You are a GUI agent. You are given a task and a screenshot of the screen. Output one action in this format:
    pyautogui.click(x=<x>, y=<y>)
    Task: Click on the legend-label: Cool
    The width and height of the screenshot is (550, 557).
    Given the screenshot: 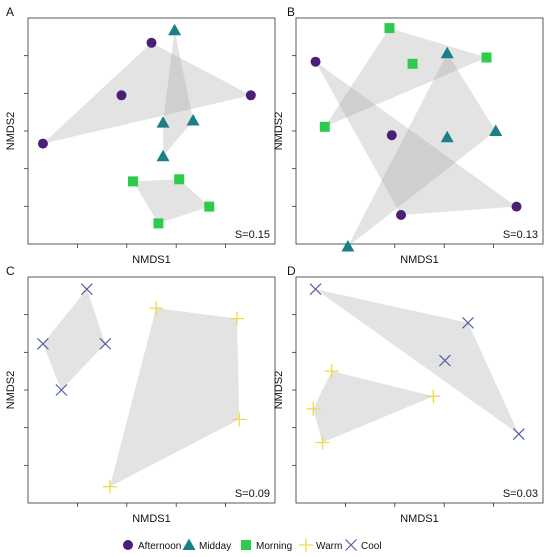 What is the action you would take?
    pyautogui.click(x=371, y=546)
    